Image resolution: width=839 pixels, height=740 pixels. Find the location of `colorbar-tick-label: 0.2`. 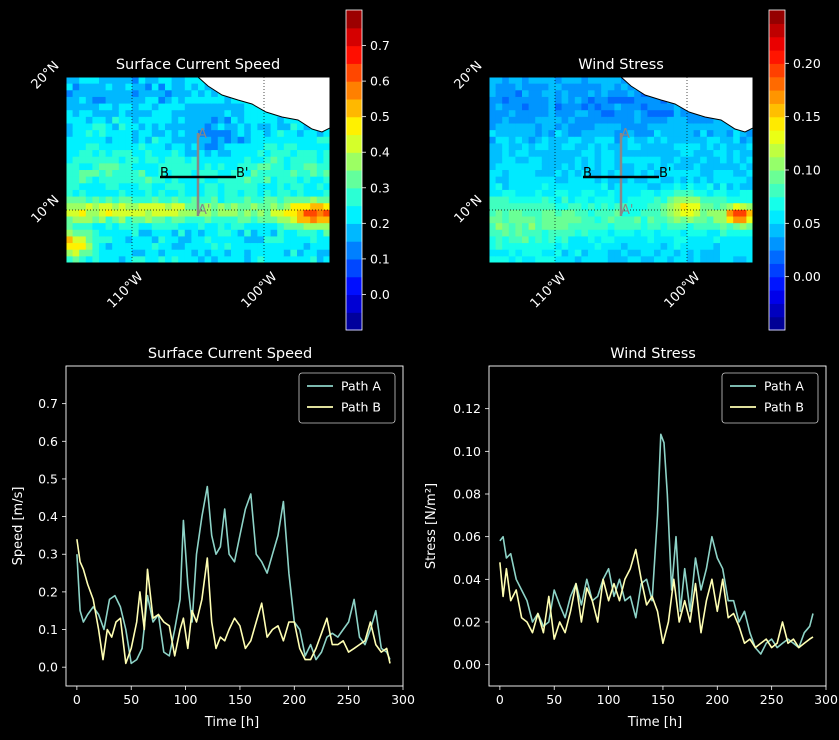

colorbar-tick-label: 0.2 is located at coordinates (380, 223).